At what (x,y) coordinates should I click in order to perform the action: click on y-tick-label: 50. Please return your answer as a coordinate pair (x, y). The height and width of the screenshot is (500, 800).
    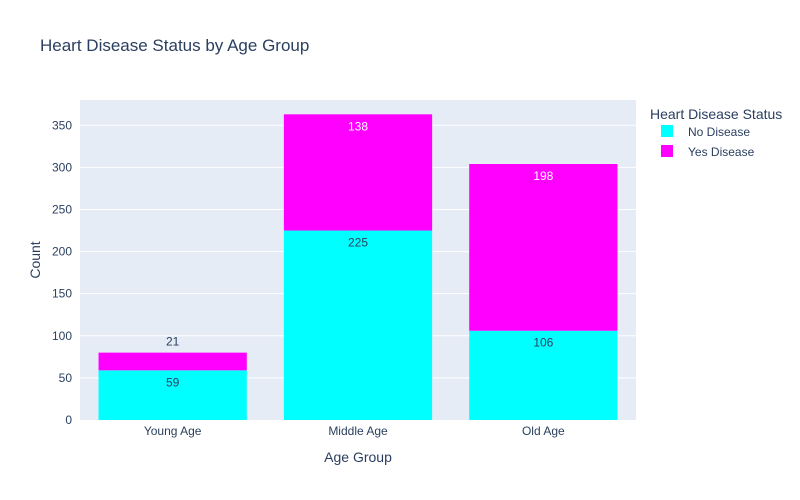
    Looking at the image, I should click on (66, 378).